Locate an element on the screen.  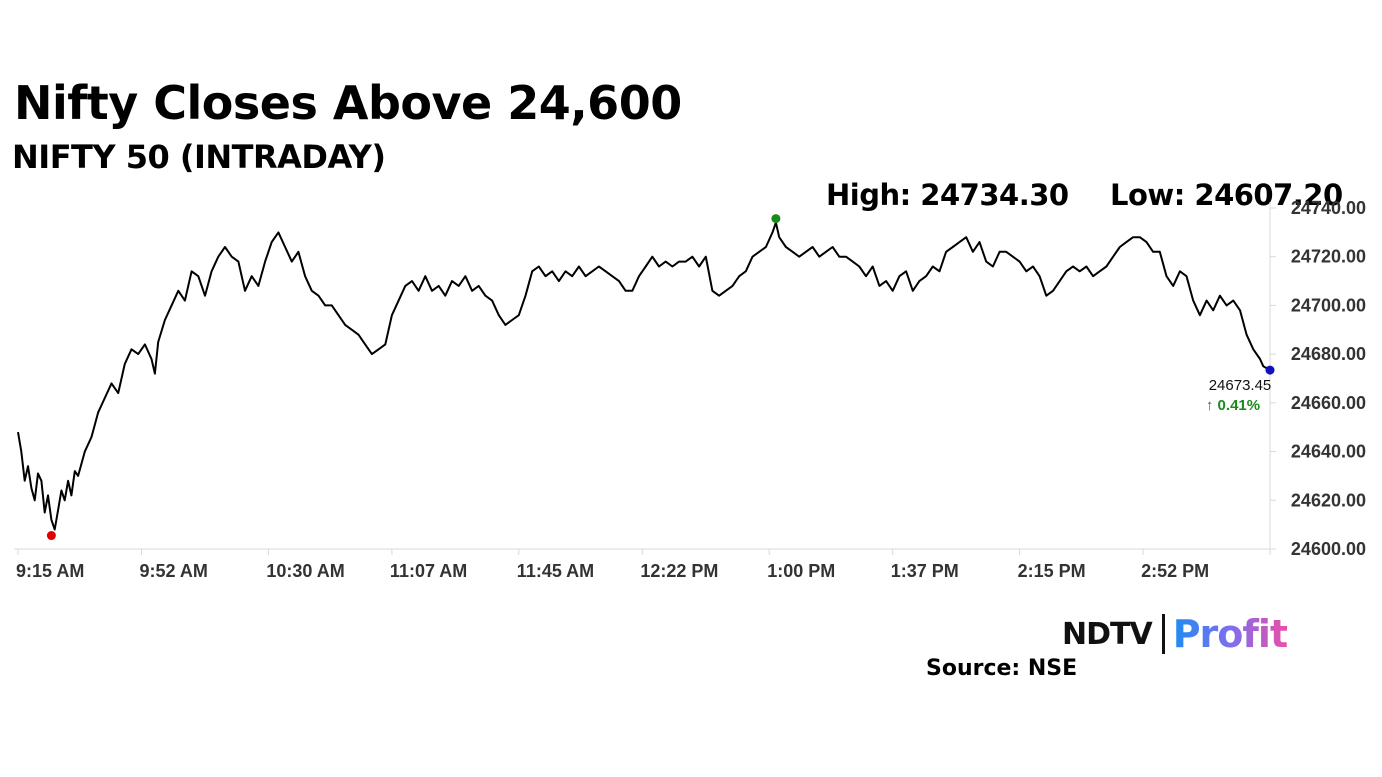
y-tick-label: 24600.00 is located at coordinates (1328, 549).